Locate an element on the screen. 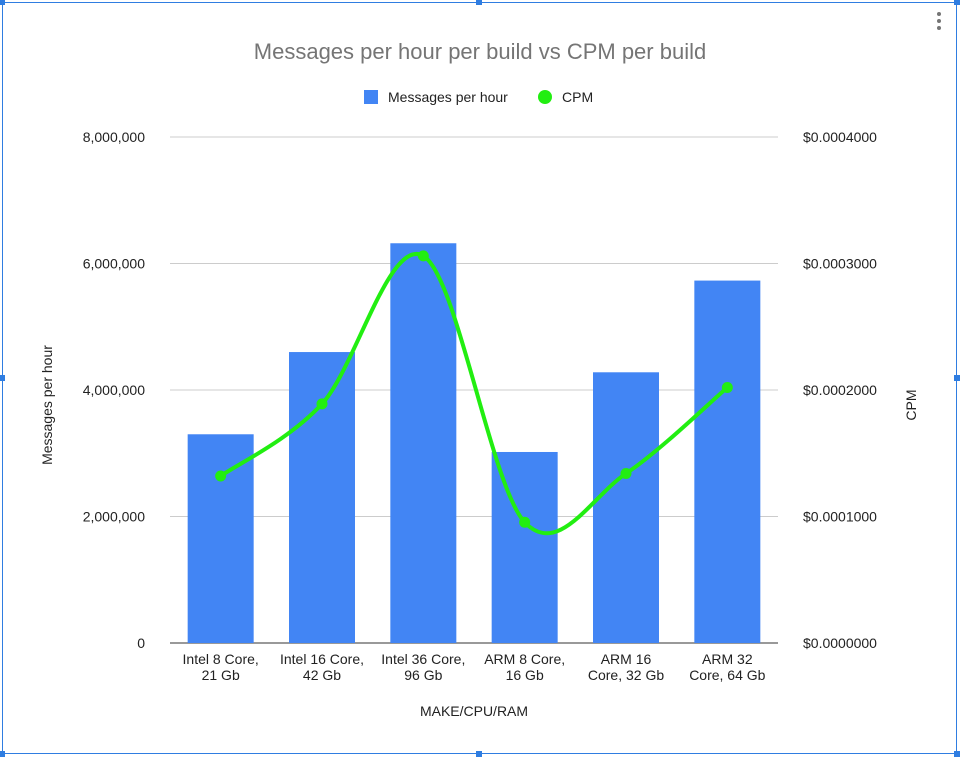 The height and width of the screenshot is (758, 960). resize-handle-right is located at coordinates (957, 378).